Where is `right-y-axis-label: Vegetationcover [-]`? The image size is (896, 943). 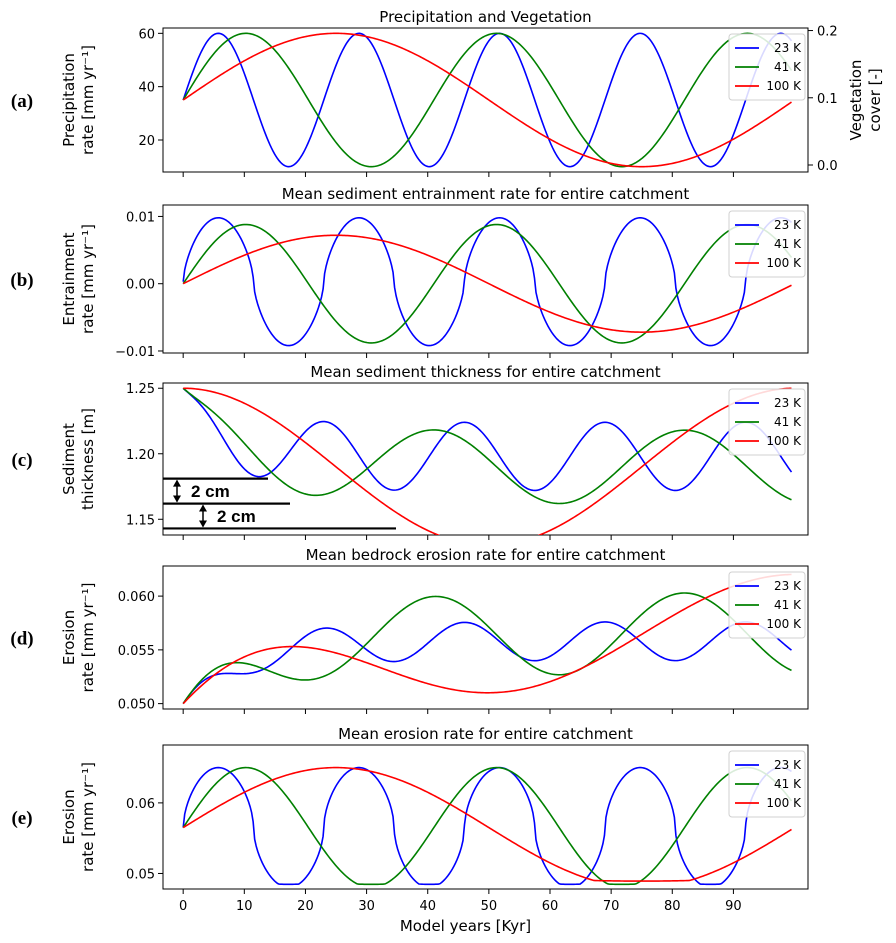
right-y-axis-label: Vegetationcover [-] is located at coordinates (865, 100).